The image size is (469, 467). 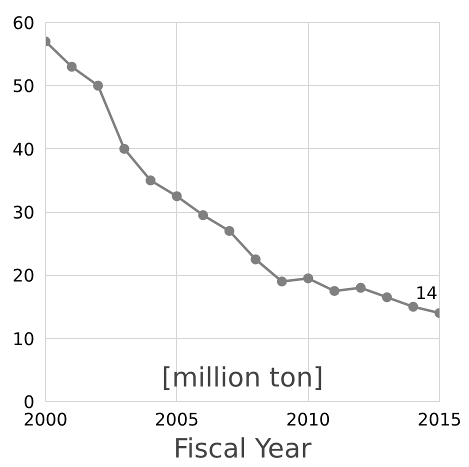 What do you see at coordinates (23, 24) in the screenshot?
I see `y-tick-label: 60` at bounding box center [23, 24].